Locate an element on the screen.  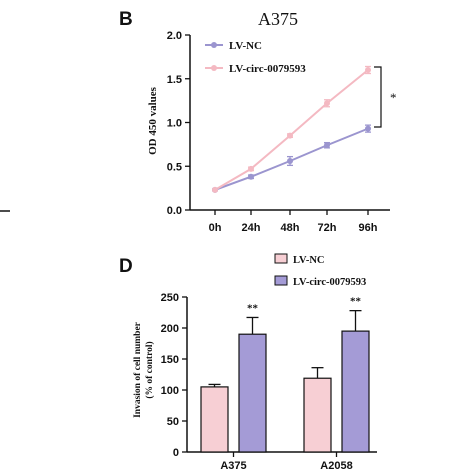
y-tick-label: 2.0 is located at coordinates (174, 36).